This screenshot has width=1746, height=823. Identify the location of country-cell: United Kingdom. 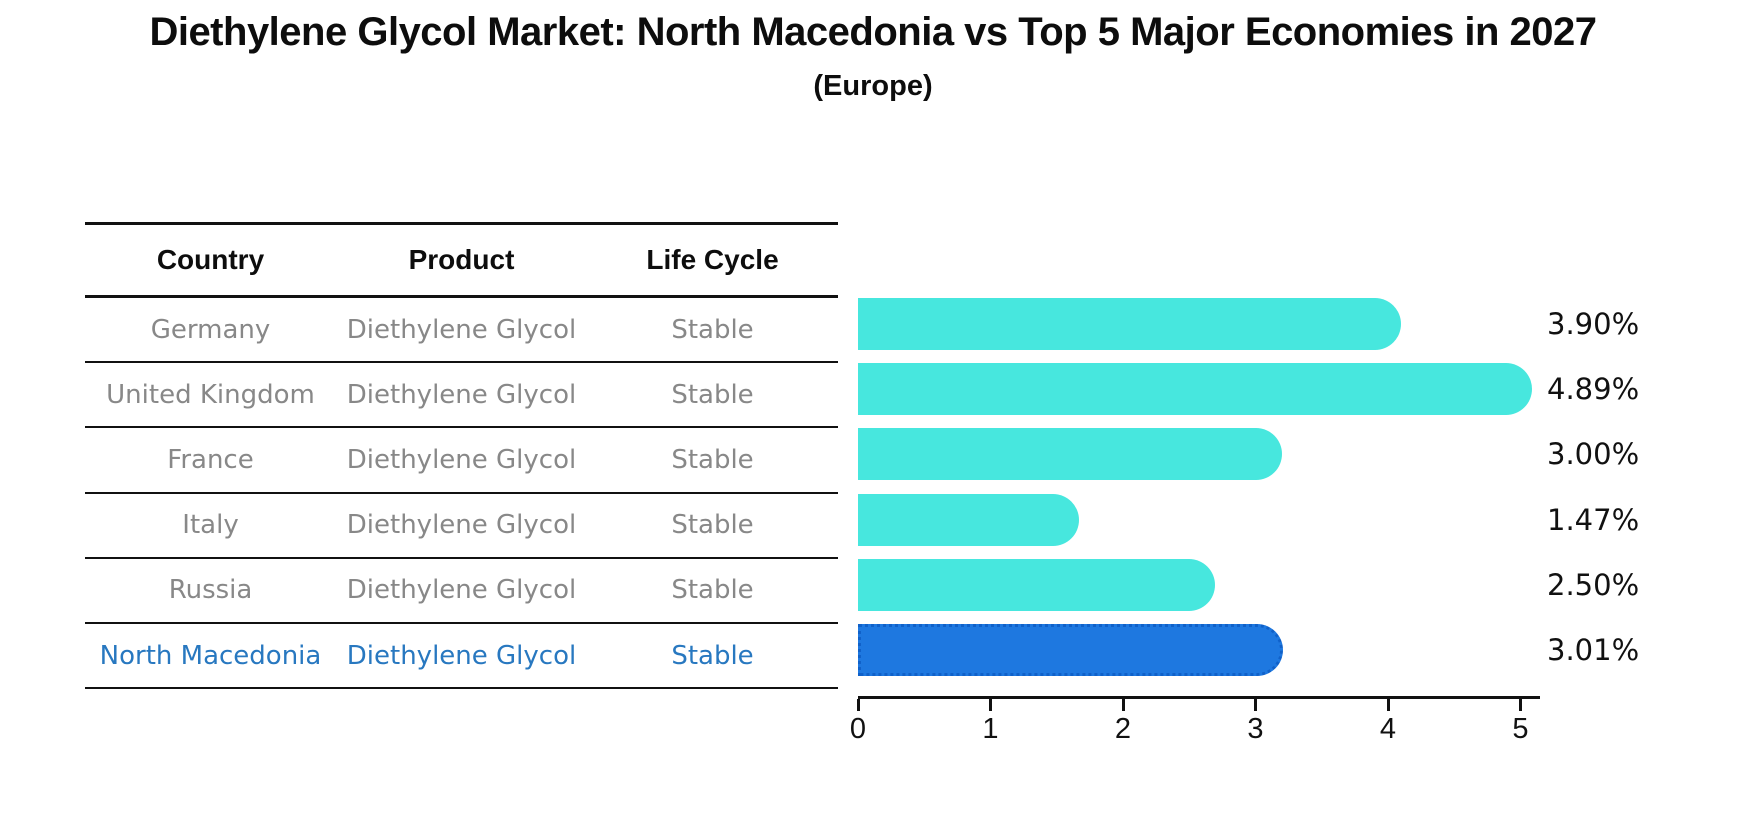
(210, 394).